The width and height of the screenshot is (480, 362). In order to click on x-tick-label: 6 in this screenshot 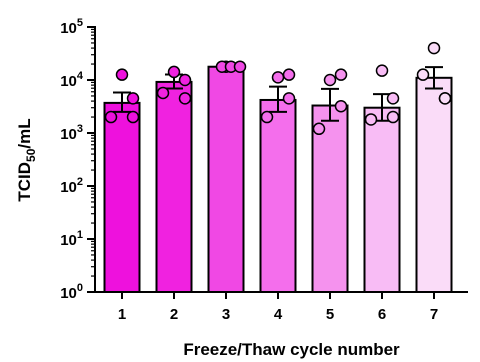, I will do `click(382, 314)`.